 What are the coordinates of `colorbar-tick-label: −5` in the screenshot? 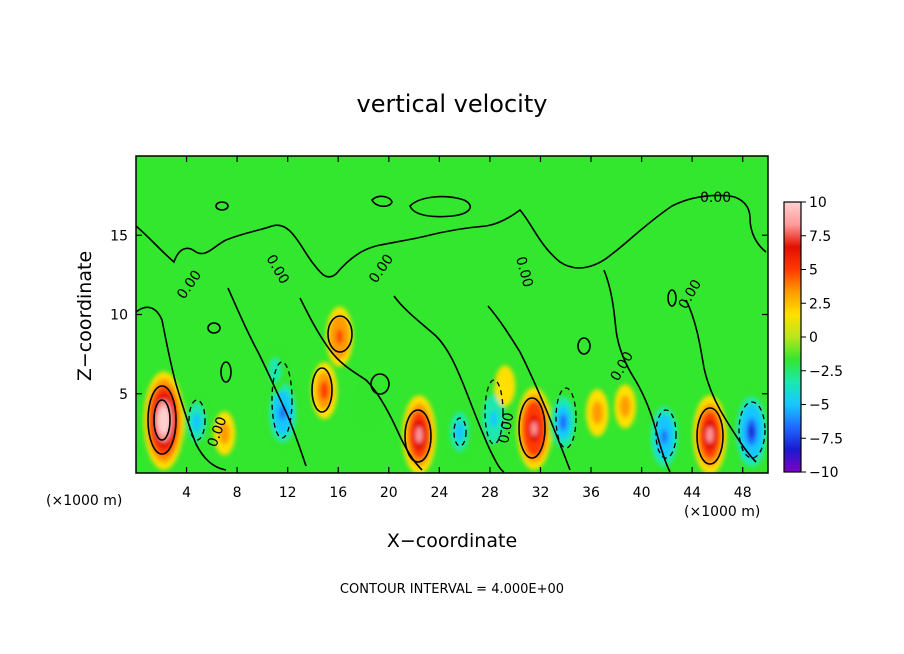 It's located at (819, 406).